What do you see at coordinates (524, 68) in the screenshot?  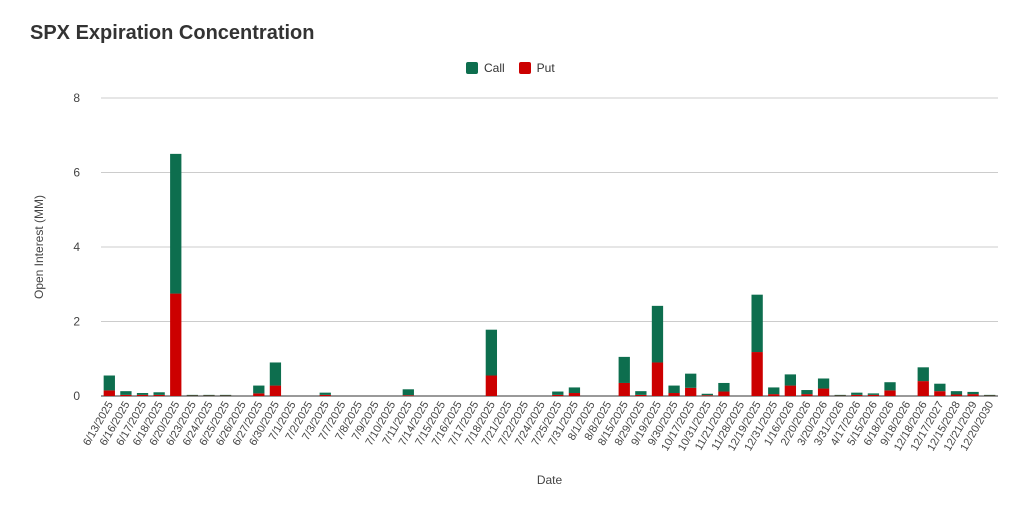 I see `legend-swatch-put` at bounding box center [524, 68].